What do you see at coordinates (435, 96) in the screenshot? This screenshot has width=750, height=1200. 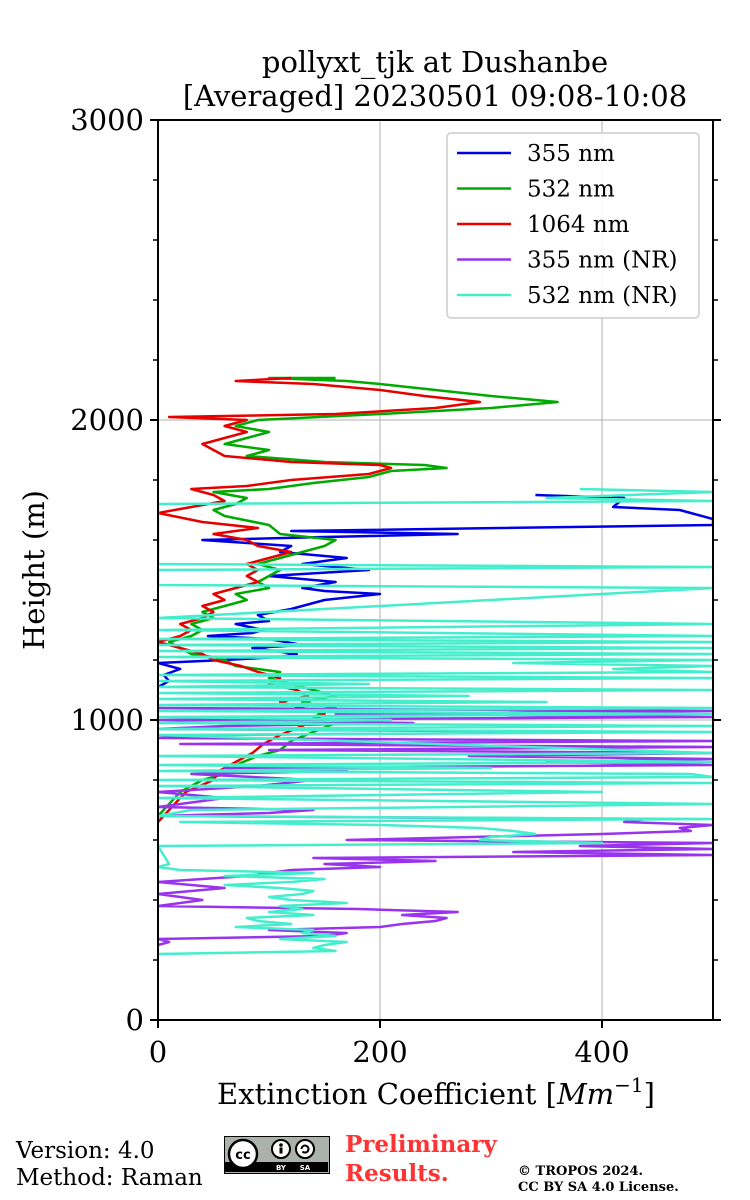 I see `chart-title-line2: [Averaged] 20230501 09:08-10:08` at bounding box center [435, 96].